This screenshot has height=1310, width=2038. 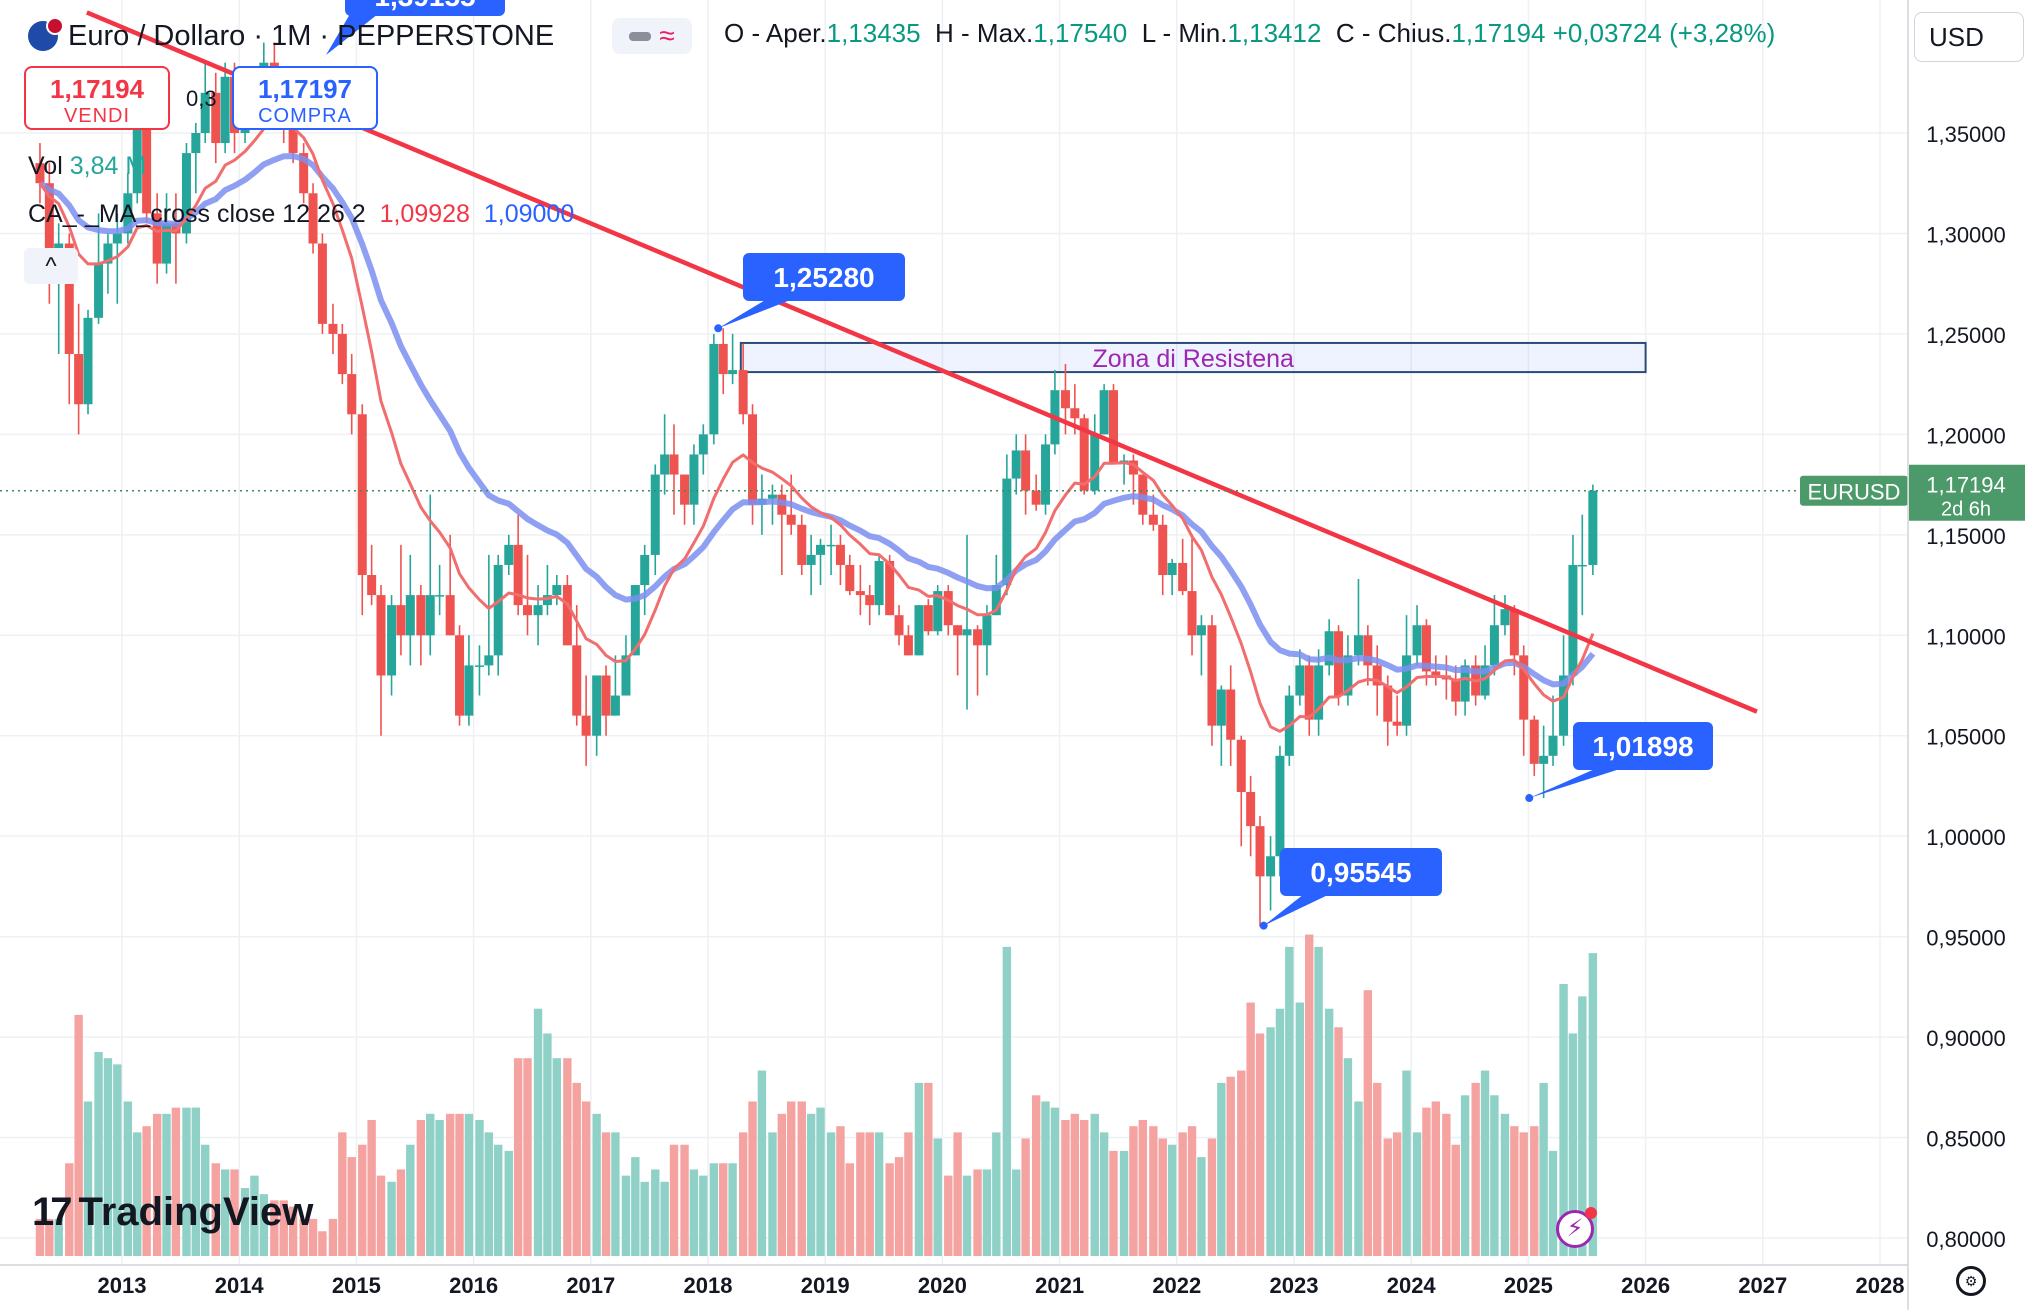 I want to click on currency-selector: USD, so click(x=1969, y=37).